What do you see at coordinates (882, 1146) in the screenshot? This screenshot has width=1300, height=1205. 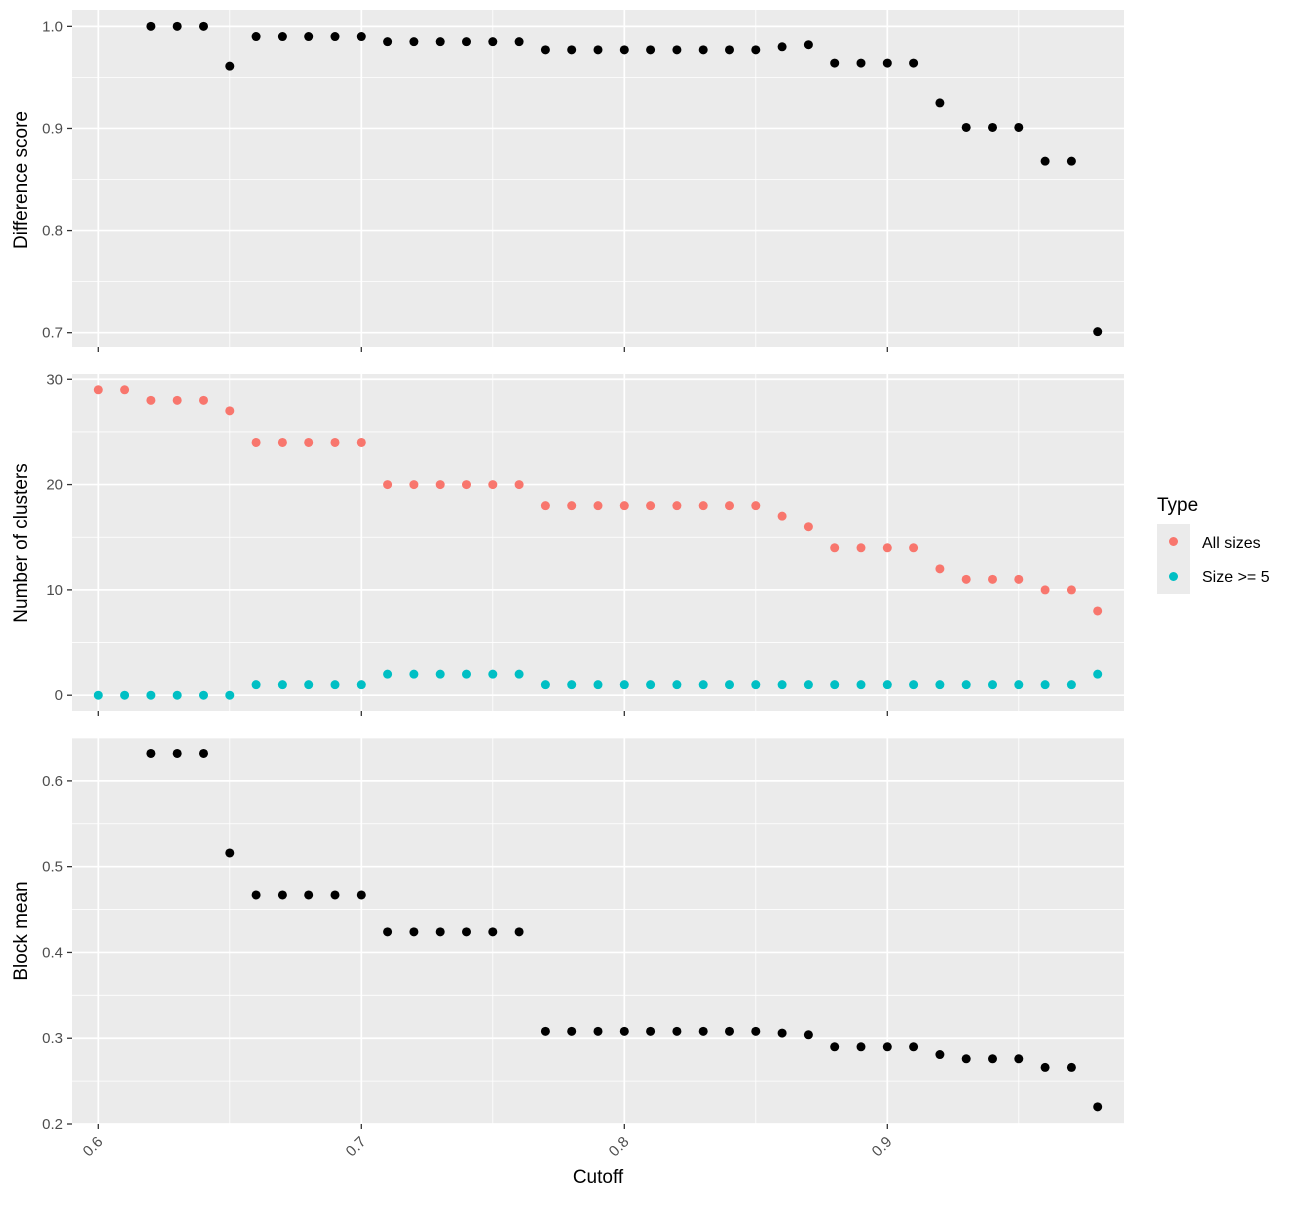 I see `x-tick-label: 0.9` at bounding box center [882, 1146].